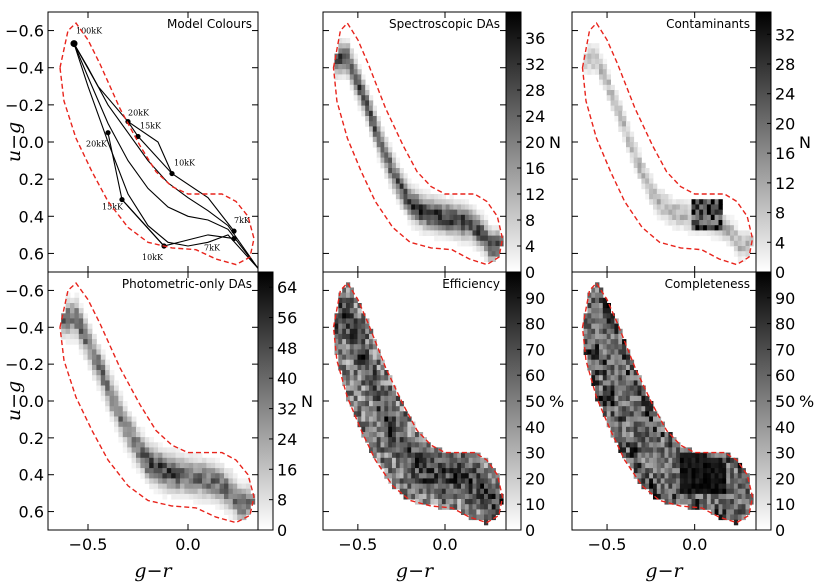  What do you see at coordinates (780, 272) in the screenshot?
I see `colorbar-tick-label: 0` at bounding box center [780, 272].